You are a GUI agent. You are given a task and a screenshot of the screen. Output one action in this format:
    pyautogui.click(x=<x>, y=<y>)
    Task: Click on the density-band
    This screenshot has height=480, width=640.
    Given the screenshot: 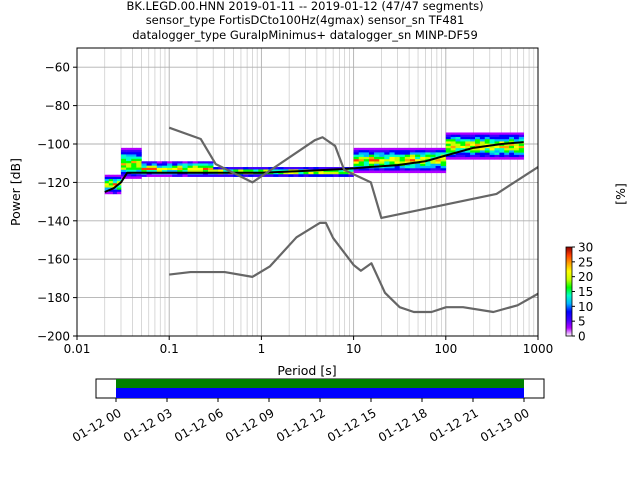 What is the action you would take?
    pyautogui.click(x=177, y=169)
    